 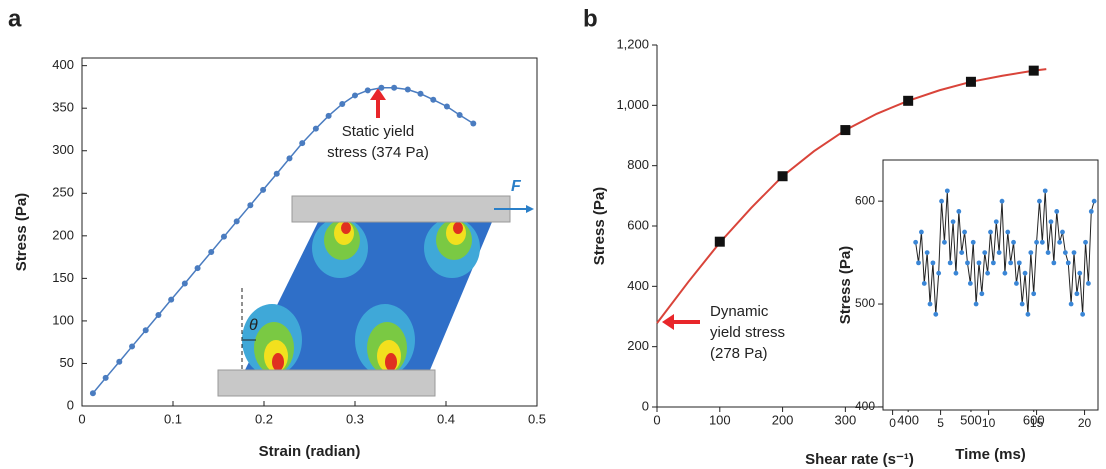 I want to click on x-tick-label: 0, so click(x=656, y=419).